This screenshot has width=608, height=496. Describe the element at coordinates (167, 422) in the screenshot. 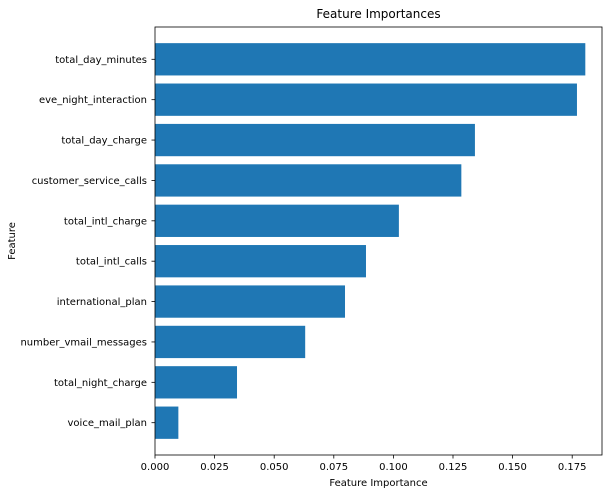

I see `bar-voice_mail_plan` at that location.